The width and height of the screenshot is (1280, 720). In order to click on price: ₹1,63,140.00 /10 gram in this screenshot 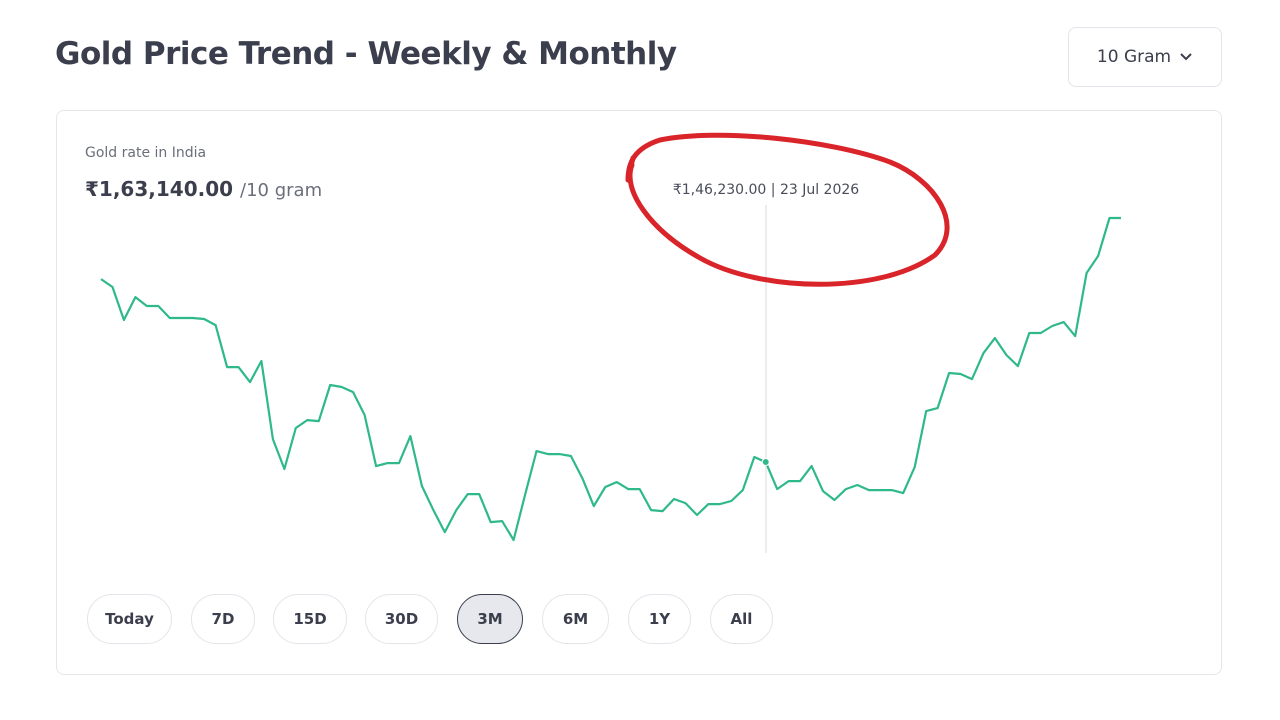, I will do `click(203, 189)`.